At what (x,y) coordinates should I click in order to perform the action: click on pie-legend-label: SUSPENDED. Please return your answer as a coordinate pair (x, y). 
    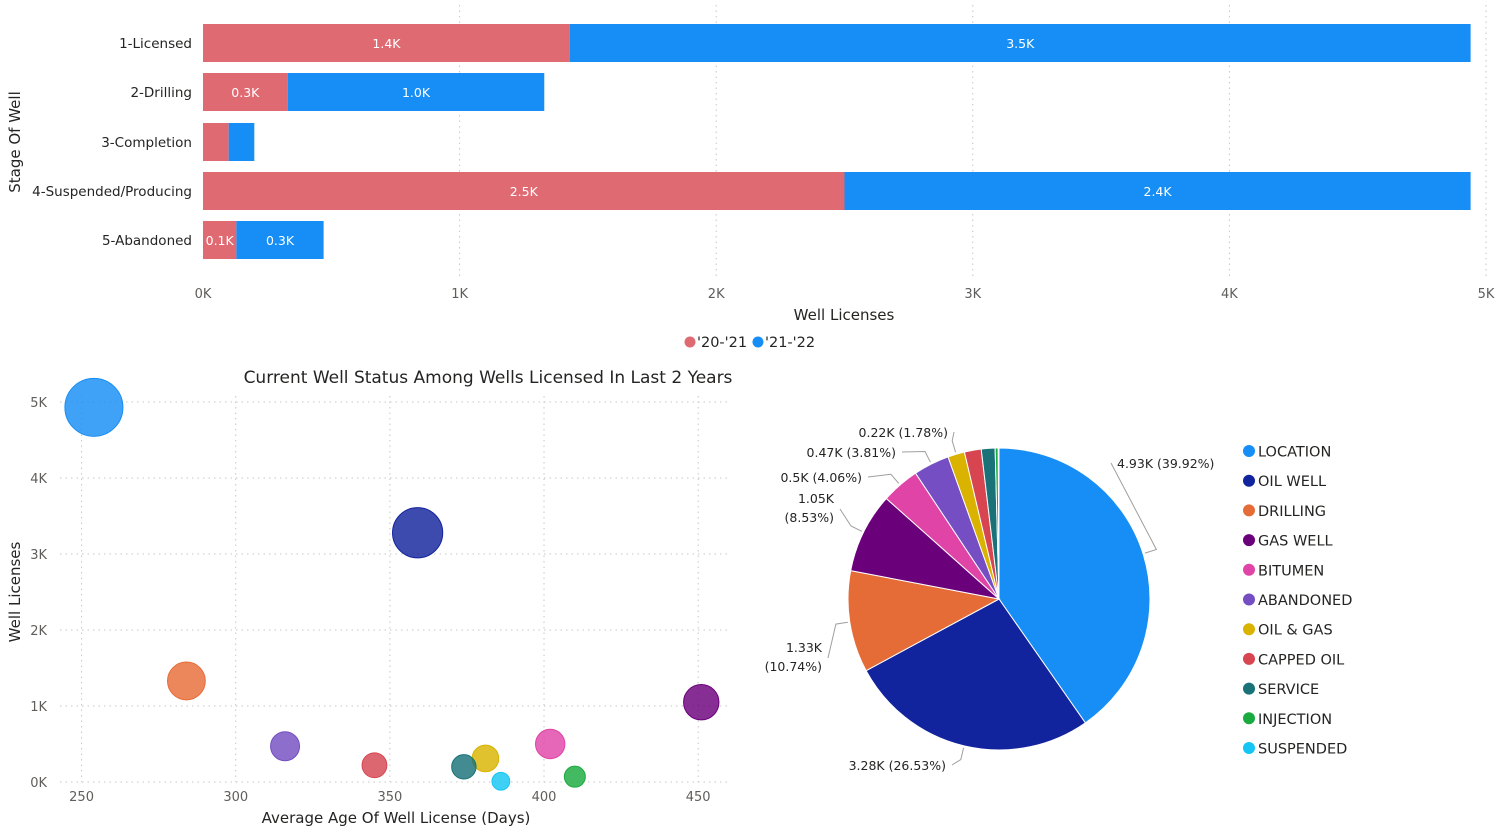
    Looking at the image, I should click on (1302, 750).